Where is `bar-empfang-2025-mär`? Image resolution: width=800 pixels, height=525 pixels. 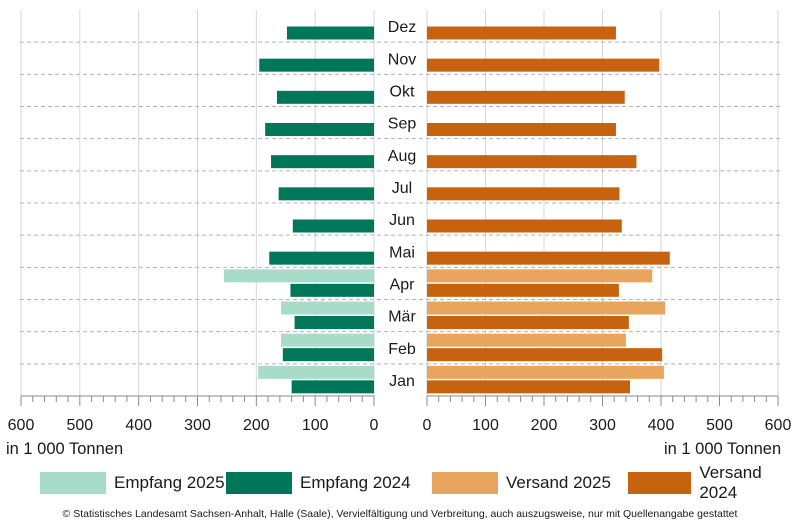 bar-empfang-2025-mär is located at coordinates (327, 308).